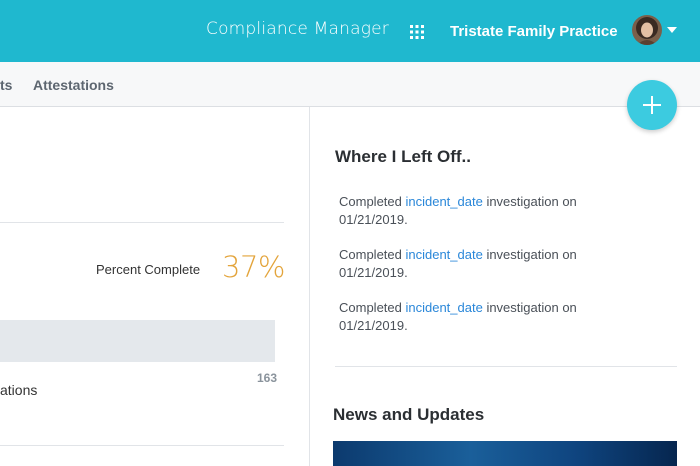 The height and width of the screenshot is (466, 700). Describe the element at coordinates (534, 31) in the screenshot. I see `practice-selector: Tristate Family Practice` at that location.